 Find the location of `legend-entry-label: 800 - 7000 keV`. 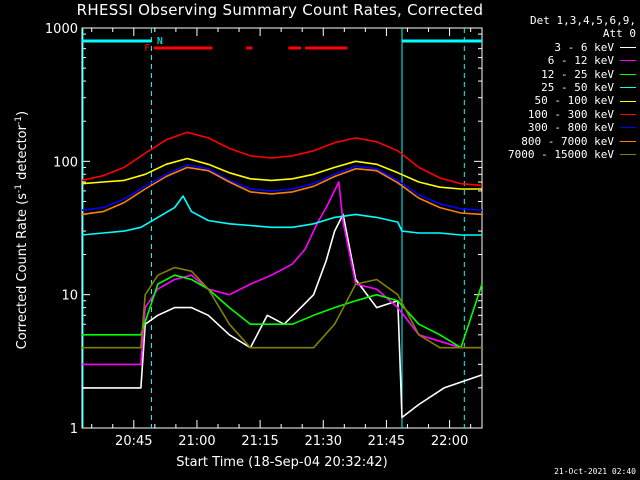

legend-entry-label: 800 - 7000 keV is located at coordinates (567, 141).